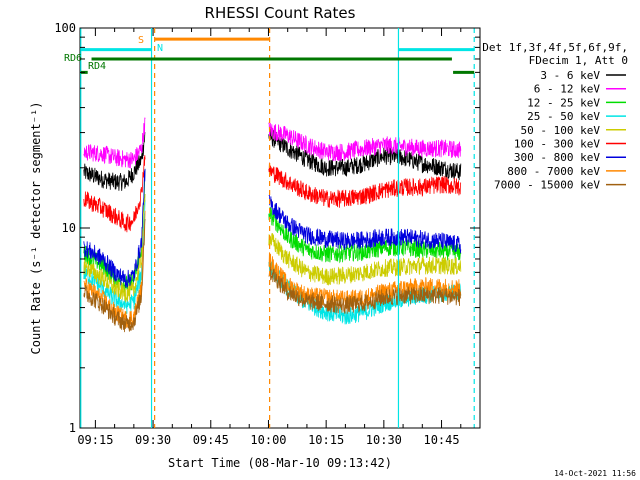 The height and width of the screenshot is (480, 640). What do you see at coordinates (72, 428) in the screenshot?
I see `y-tick-label-0: 1` at bounding box center [72, 428].